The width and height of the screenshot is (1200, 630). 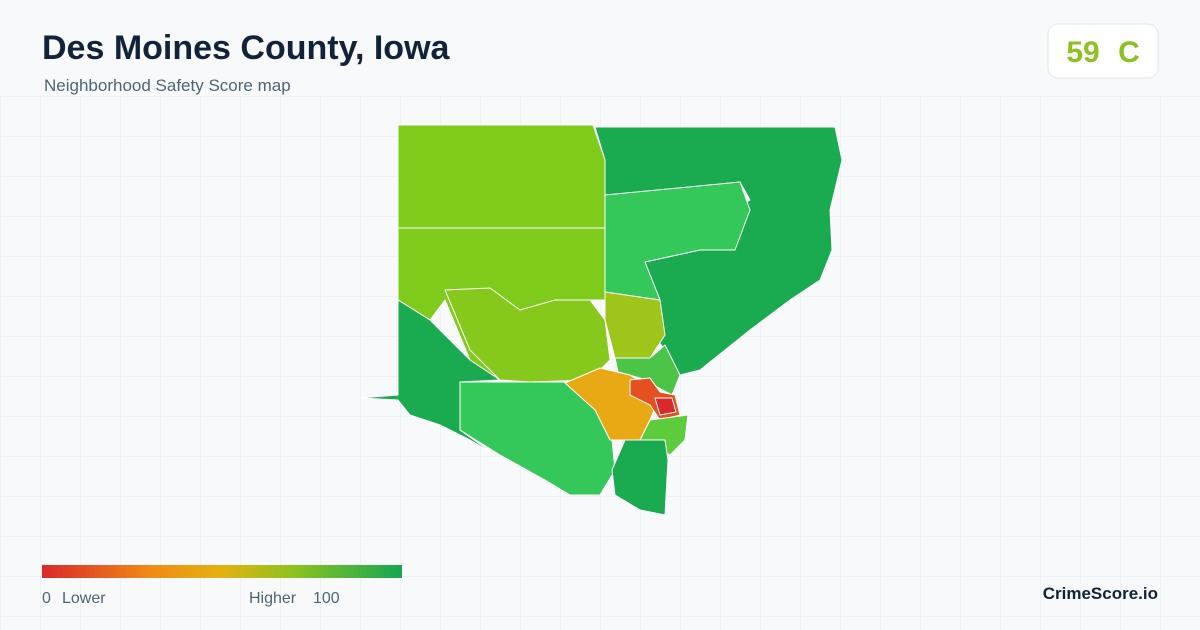 What do you see at coordinates (1103, 51) in the screenshot?
I see `score-box` at bounding box center [1103, 51].